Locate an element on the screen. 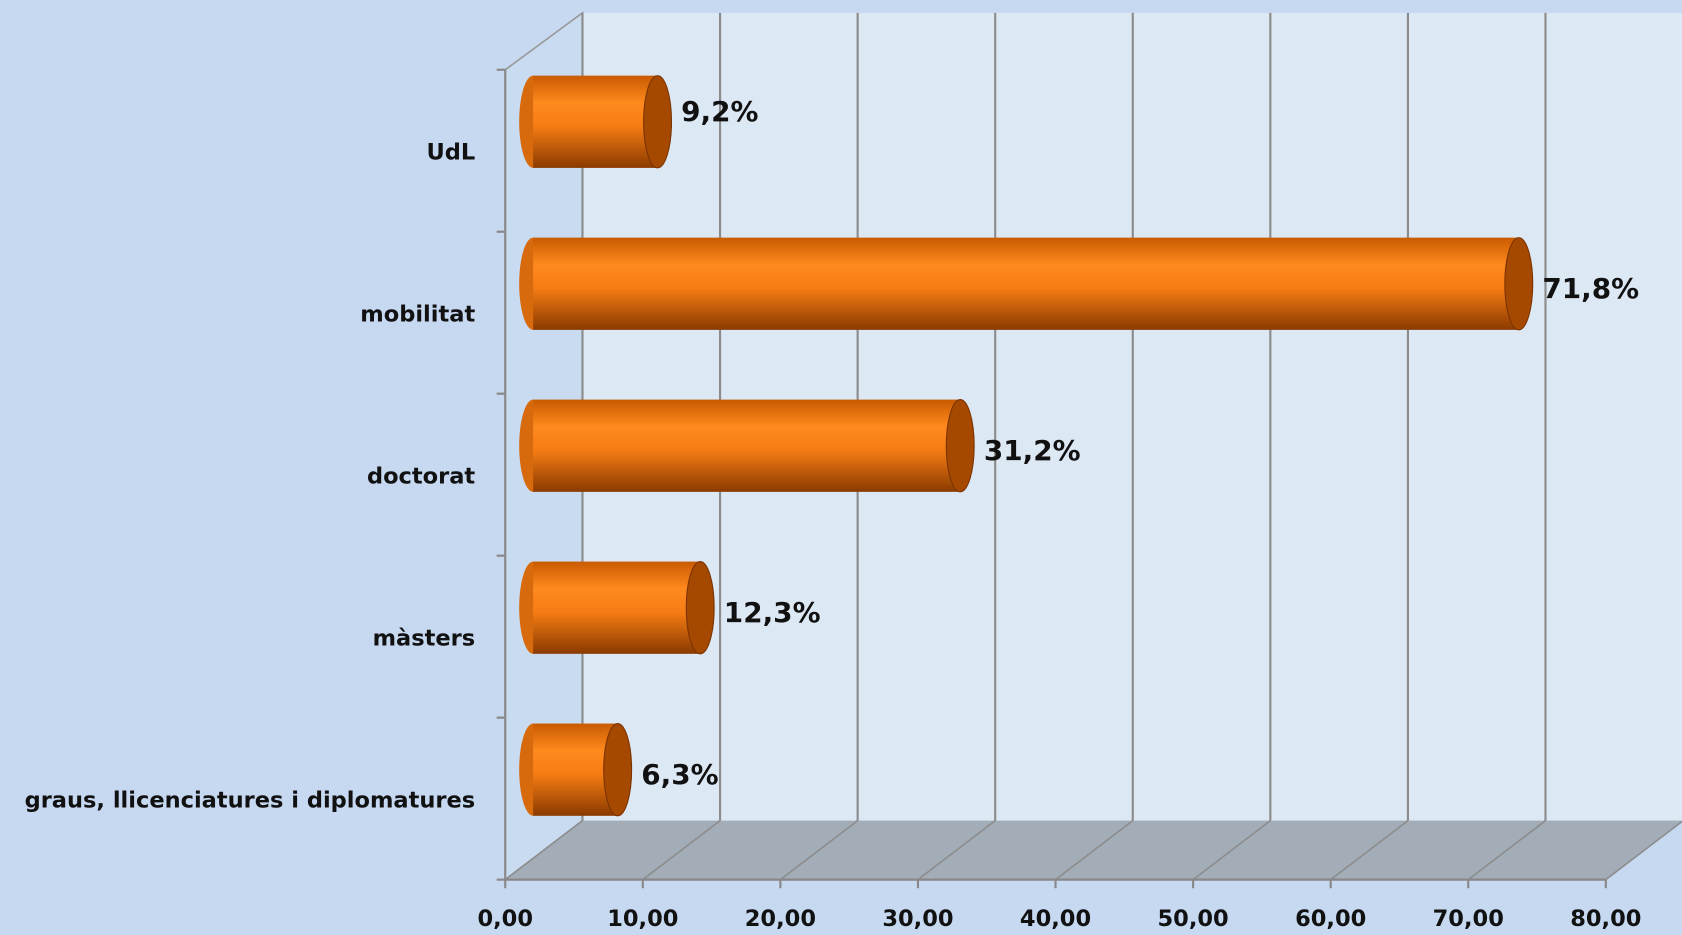 The width and height of the screenshot is (1682, 935). y-tick-label: UdL is located at coordinates (450, 152).